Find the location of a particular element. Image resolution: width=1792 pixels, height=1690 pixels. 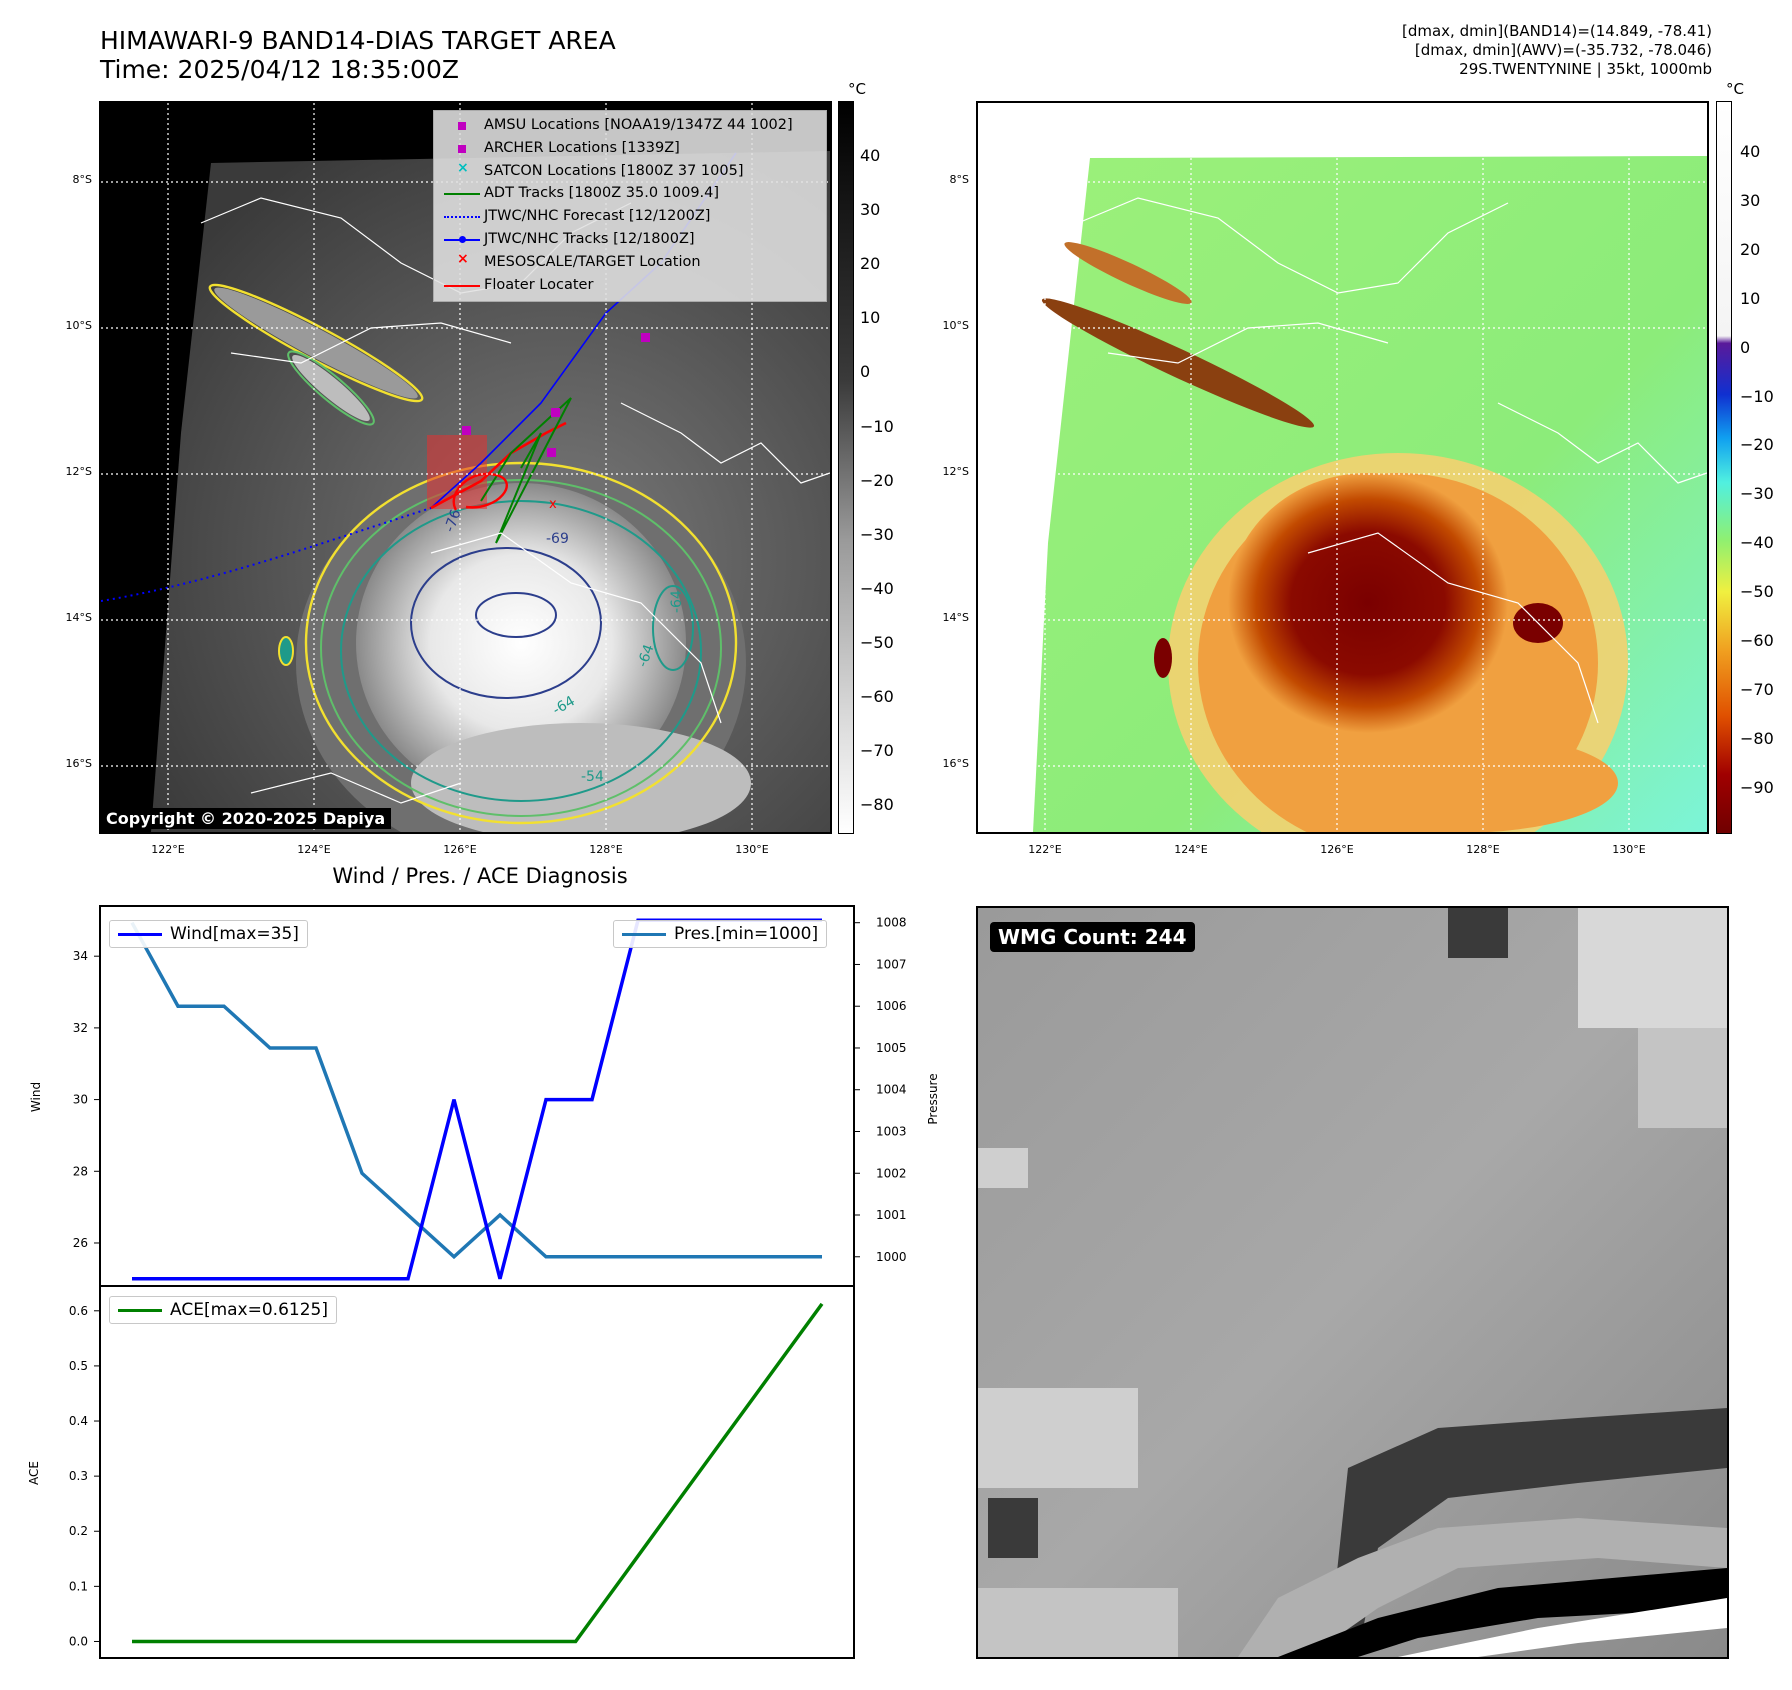

ace-legend-swatch is located at coordinates (140, 1310).